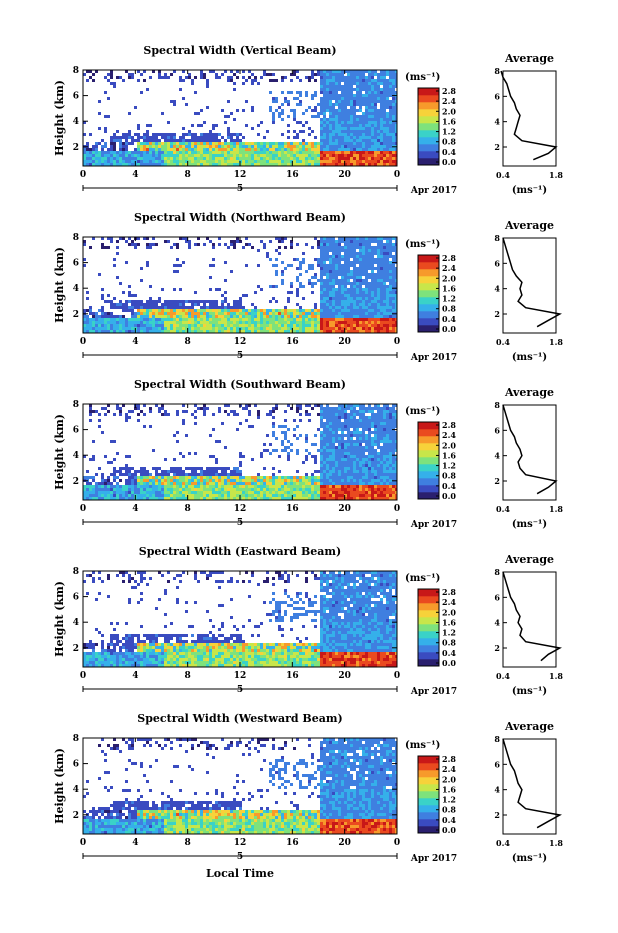 Image resolution: width=618 pixels, height=933 pixels. Describe the element at coordinates (240, 690) in the screenshot. I see `day-label: 5` at that location.